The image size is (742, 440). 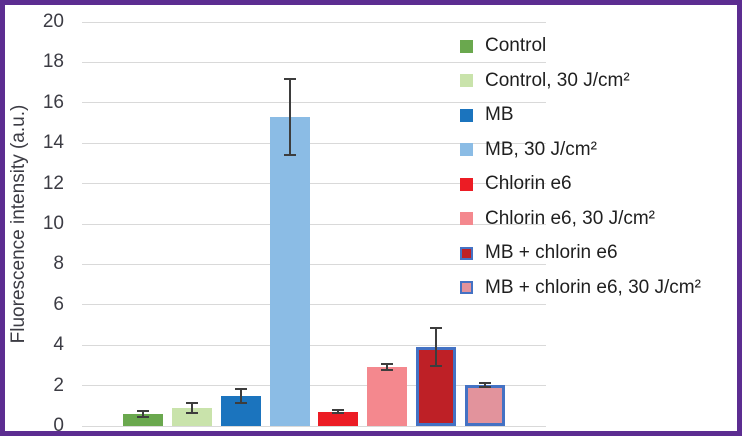 What do you see at coordinates (58, 385) in the screenshot?
I see `y-tick-label: 2` at bounding box center [58, 385].